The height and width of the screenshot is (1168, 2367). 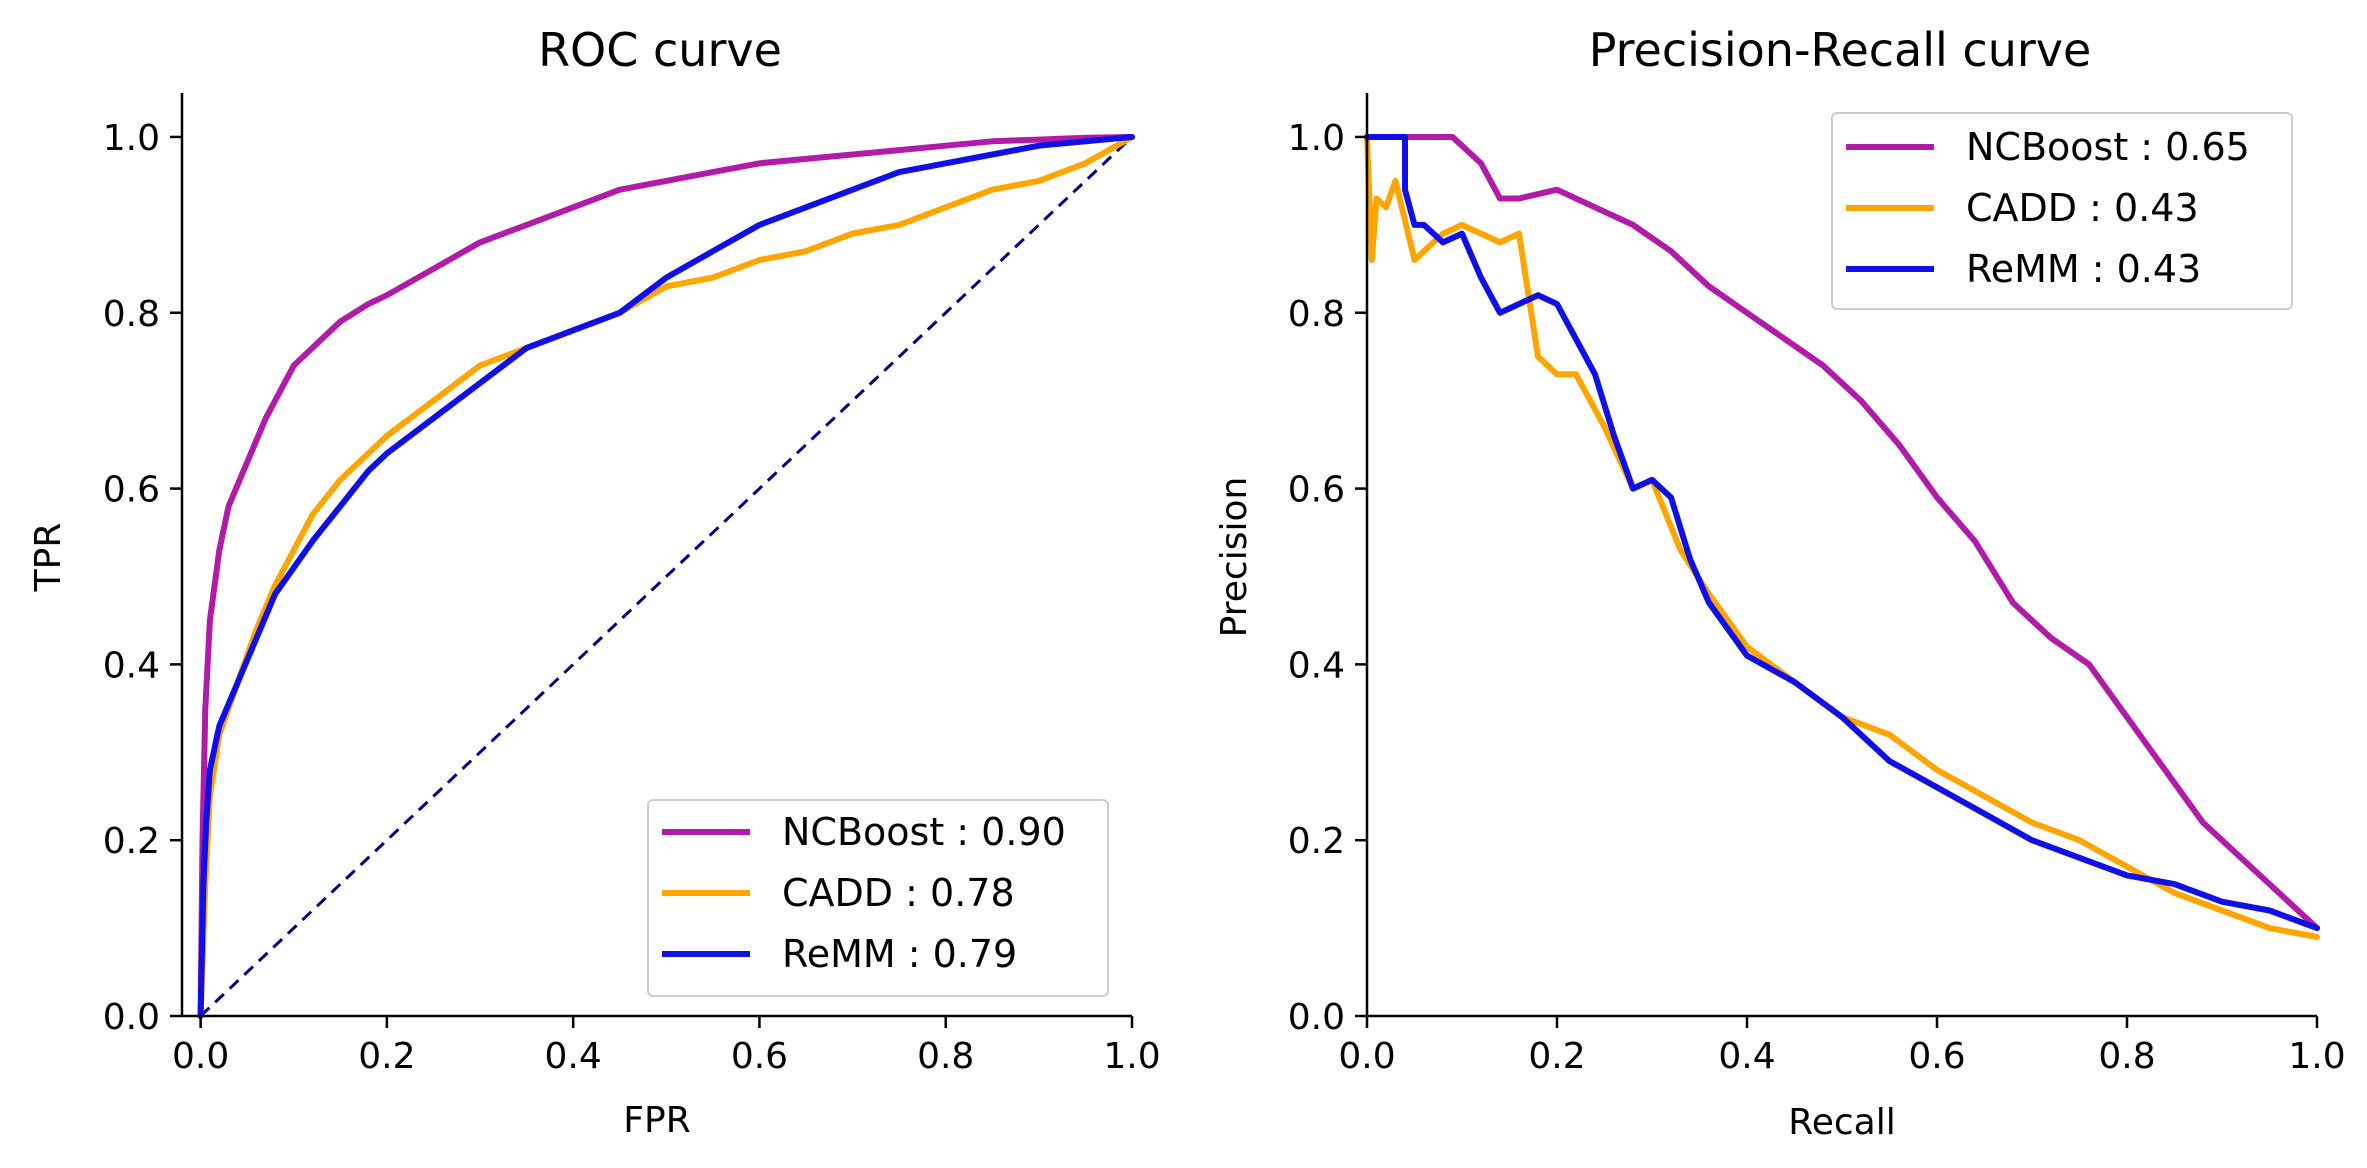 I want to click on pr-legend: NCBoost : 0.65 CADD : 0.43 ReMM : 0.43, so click(x=2062, y=211).